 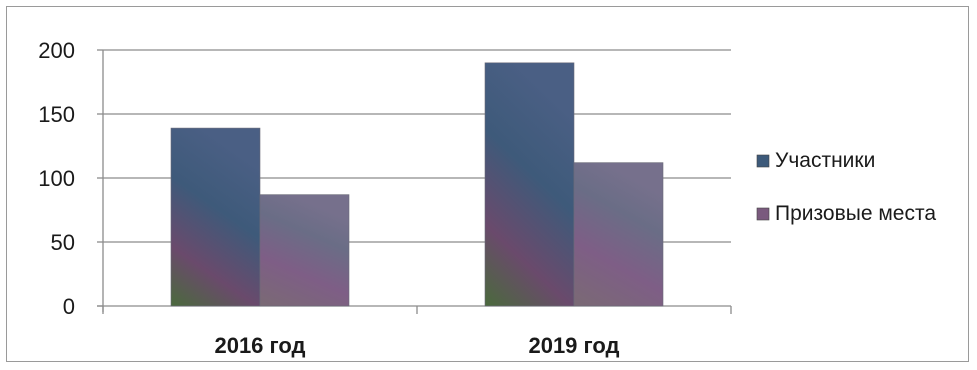 I want to click on y-tick-label: 100, so click(x=56, y=178).